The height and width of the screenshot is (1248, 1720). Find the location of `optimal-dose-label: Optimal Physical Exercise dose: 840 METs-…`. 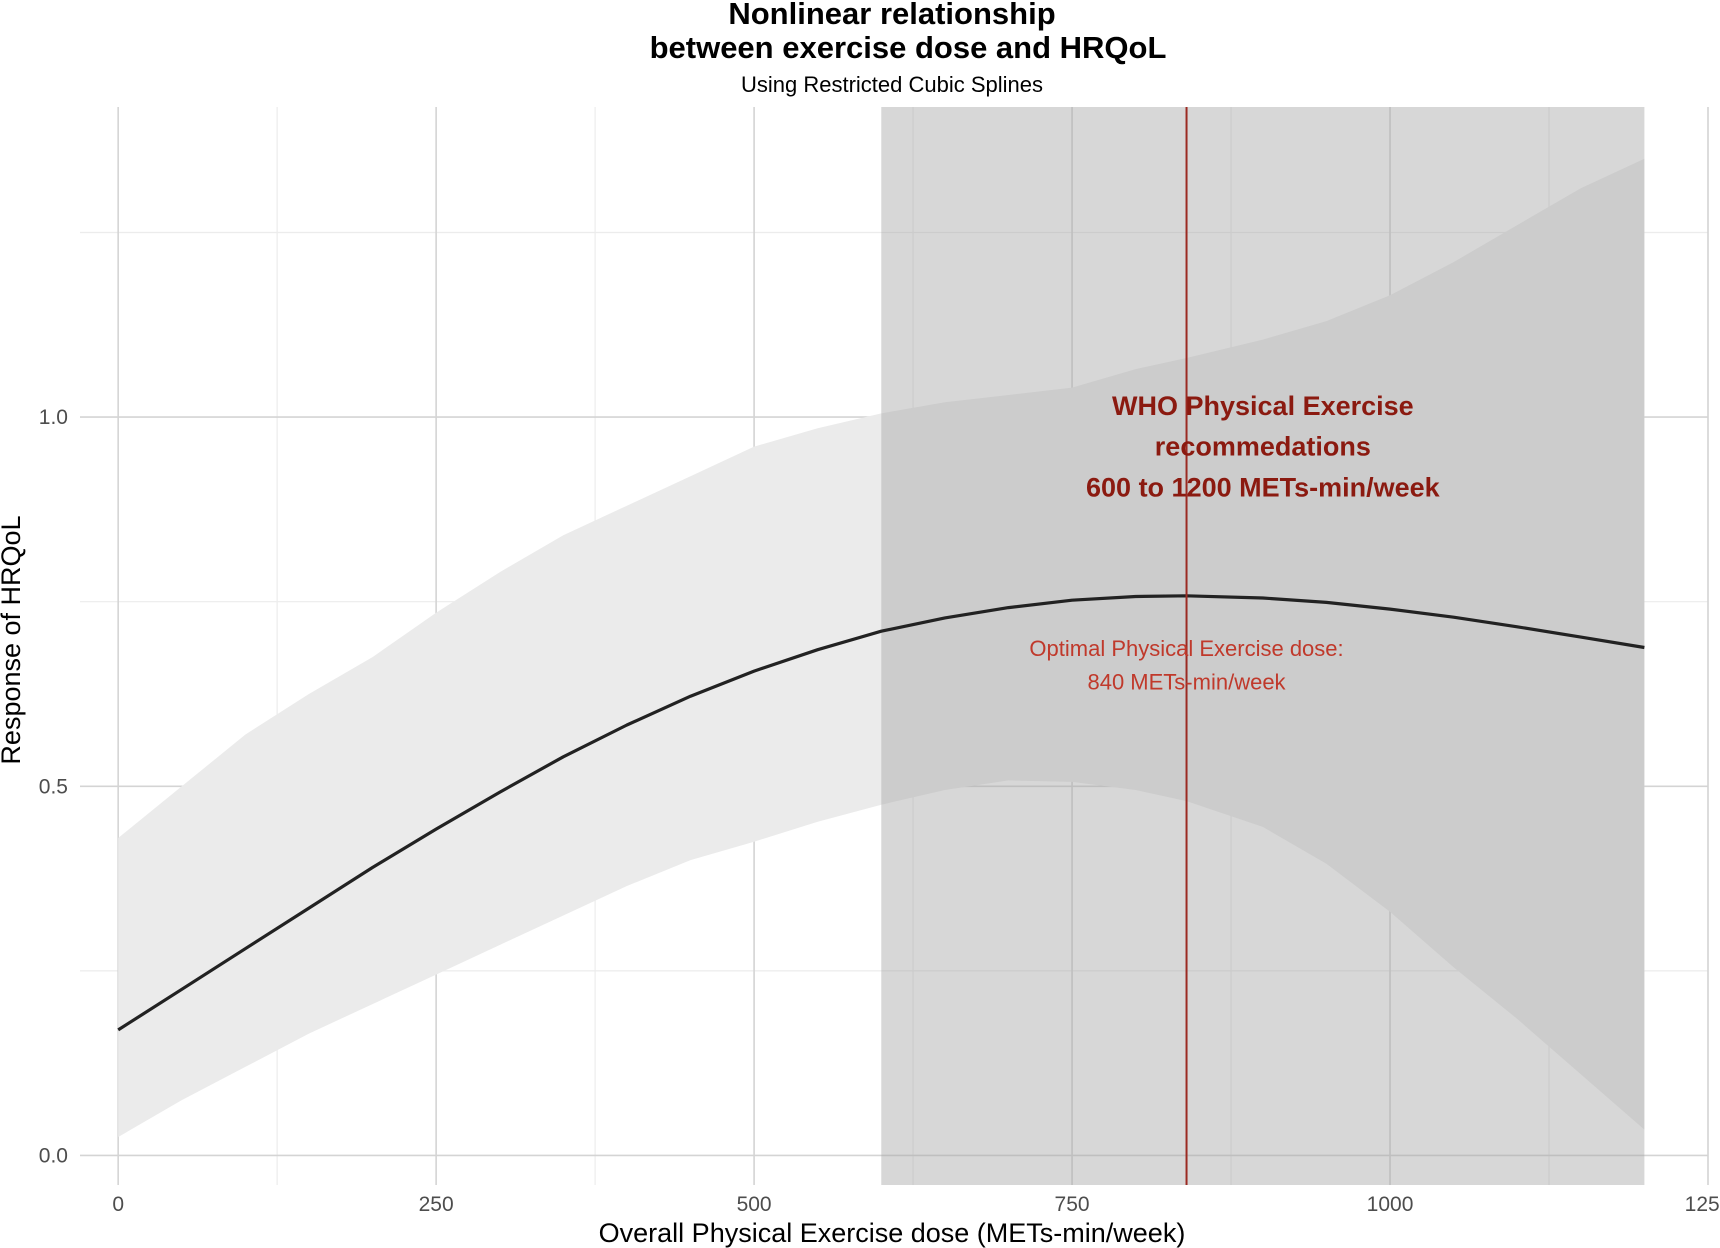

optimal-dose-label: Optimal Physical Exercise dose: 840 METs-… is located at coordinates (1186, 665).